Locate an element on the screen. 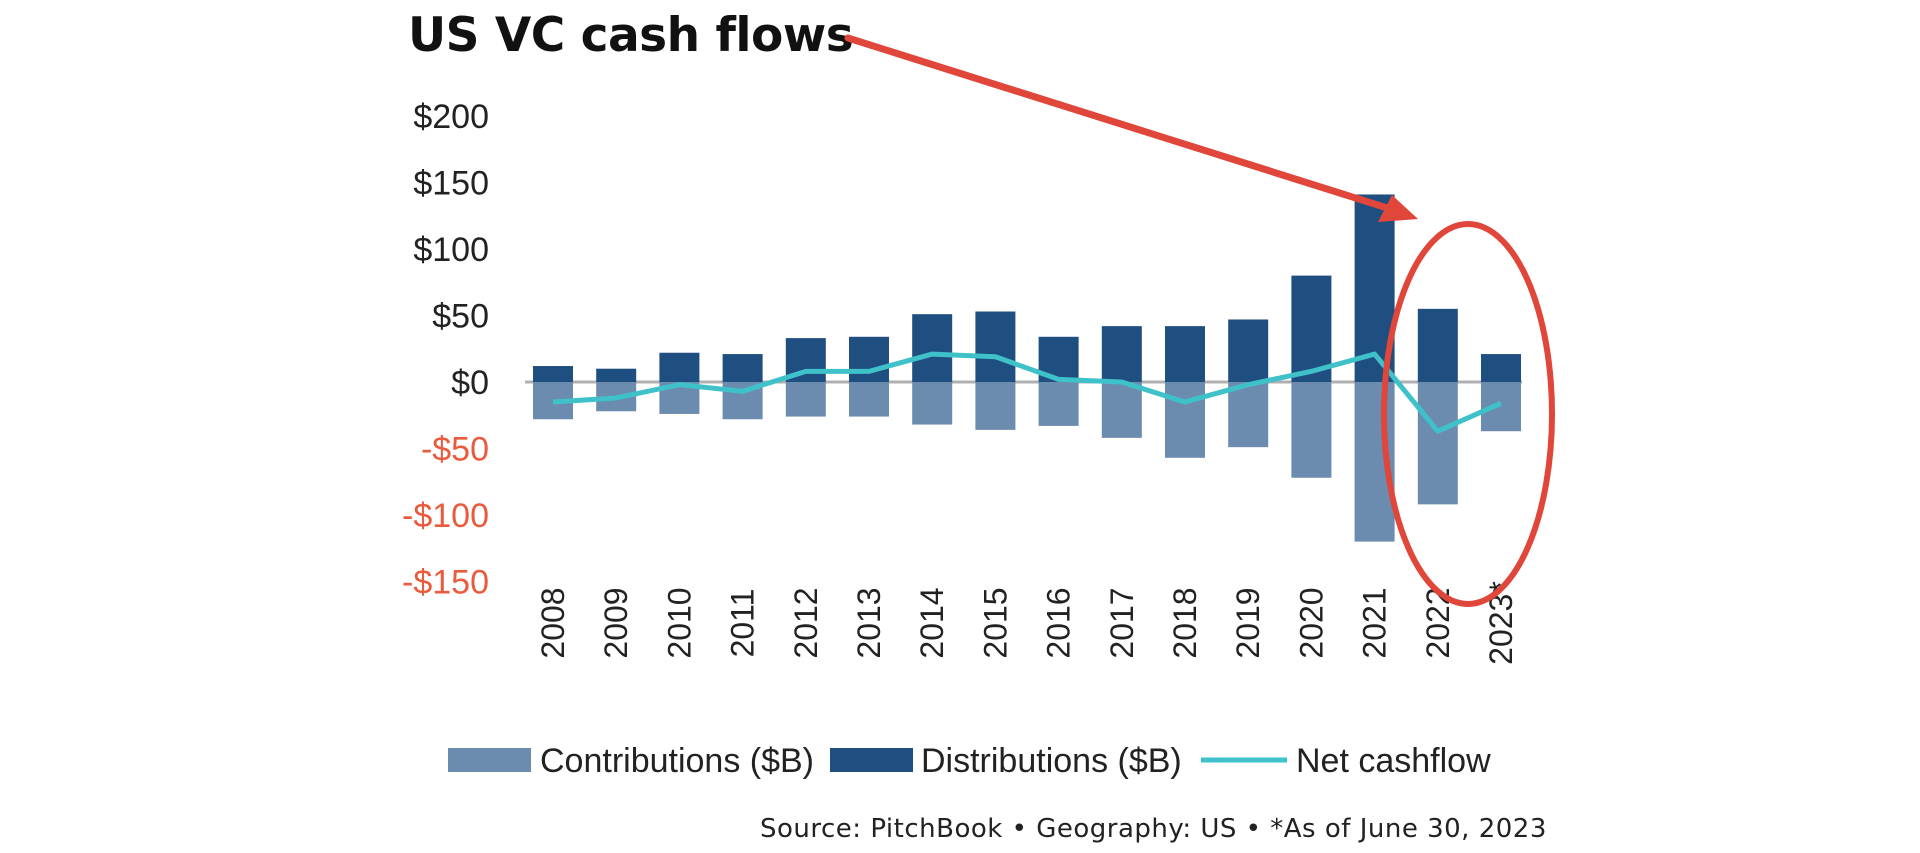  x-tick-label: 2017 is located at coordinates (1122, 622).